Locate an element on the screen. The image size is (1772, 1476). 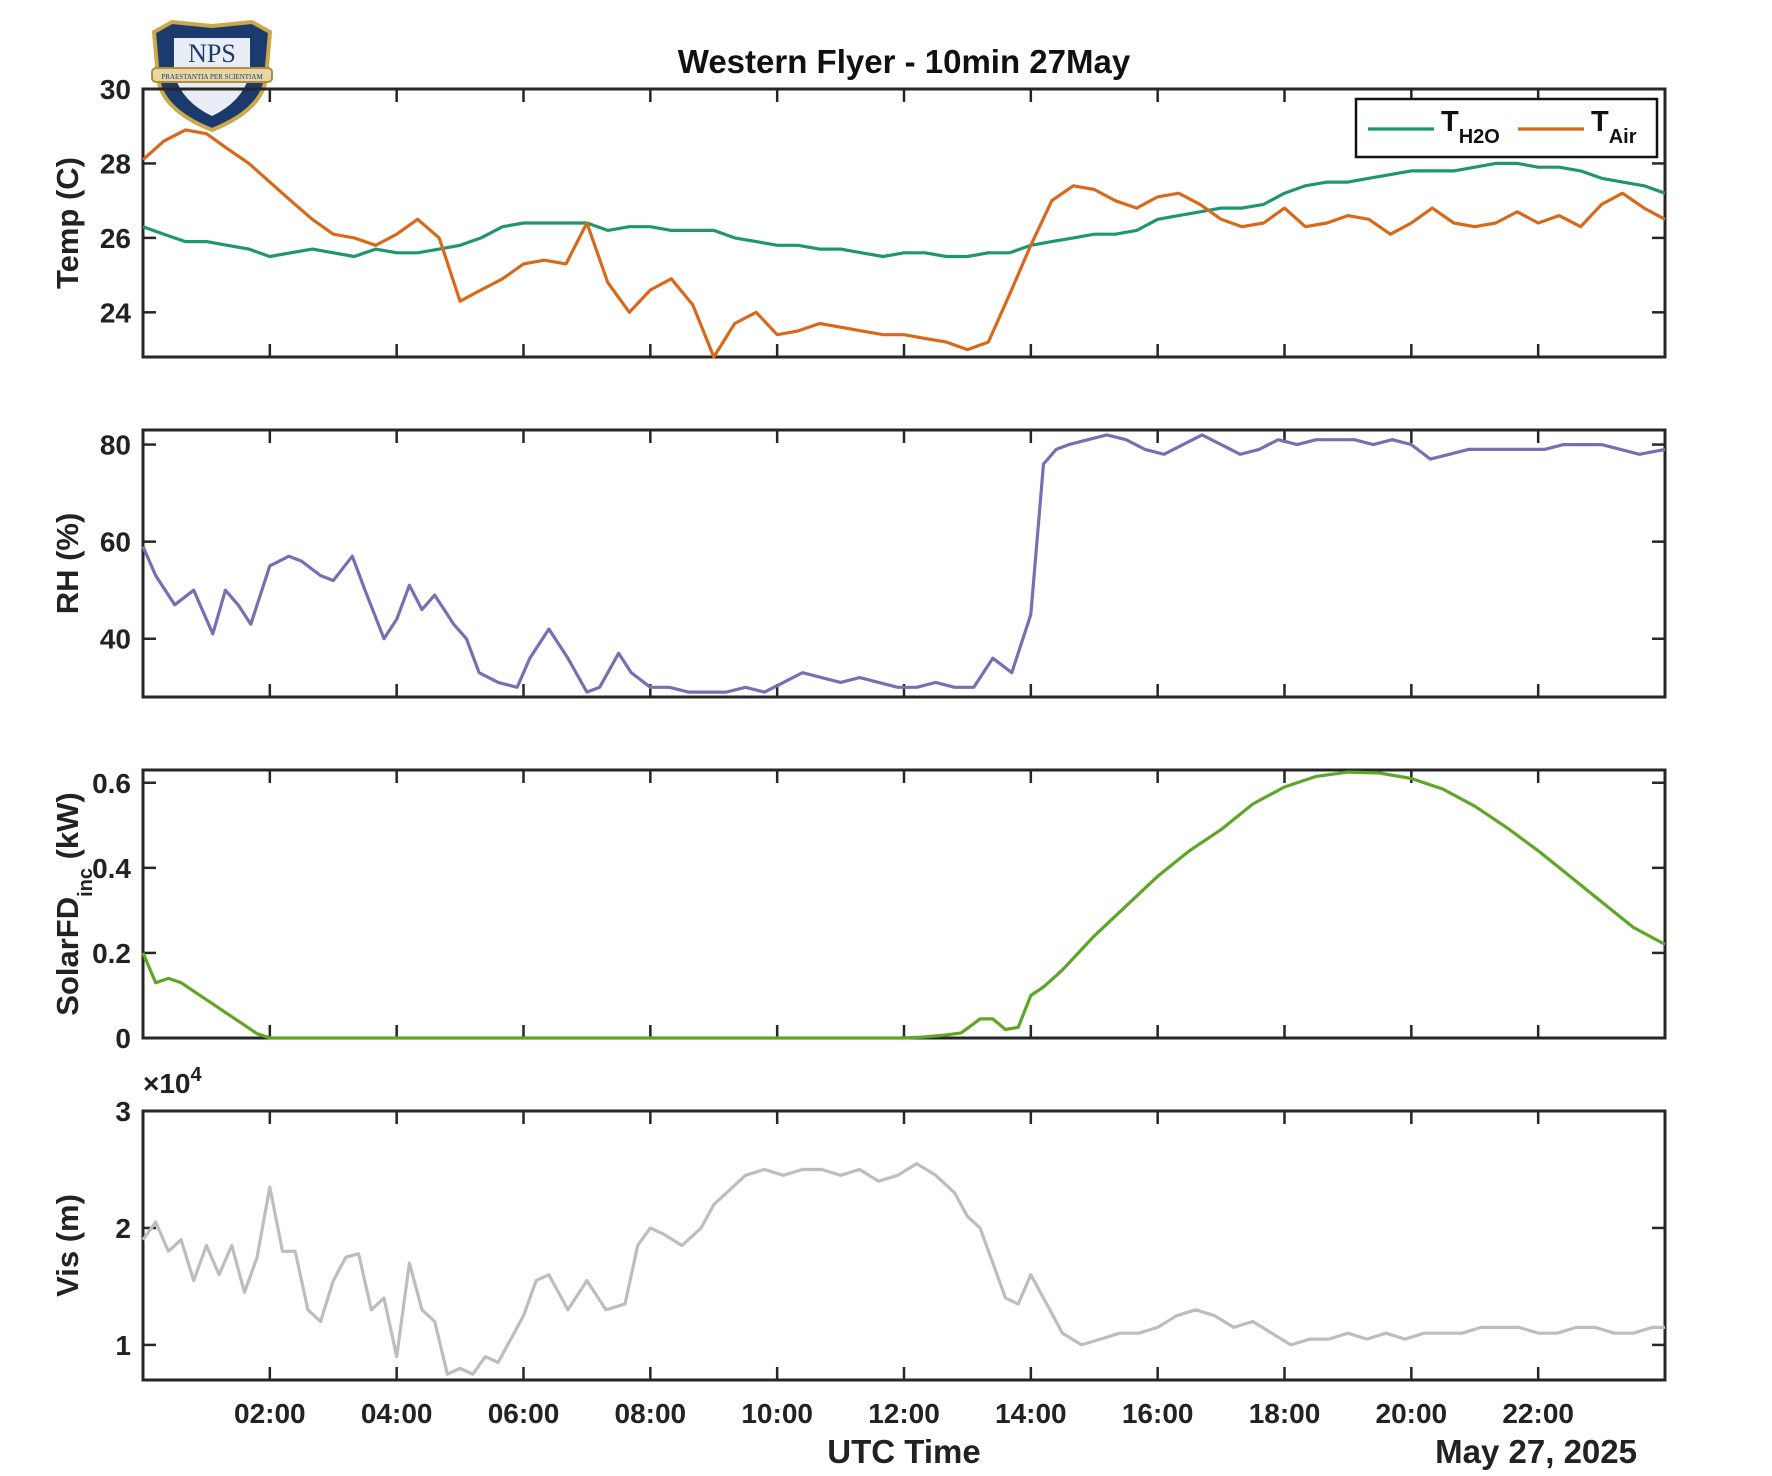
y-tick-label: 60 is located at coordinates (115, 542).